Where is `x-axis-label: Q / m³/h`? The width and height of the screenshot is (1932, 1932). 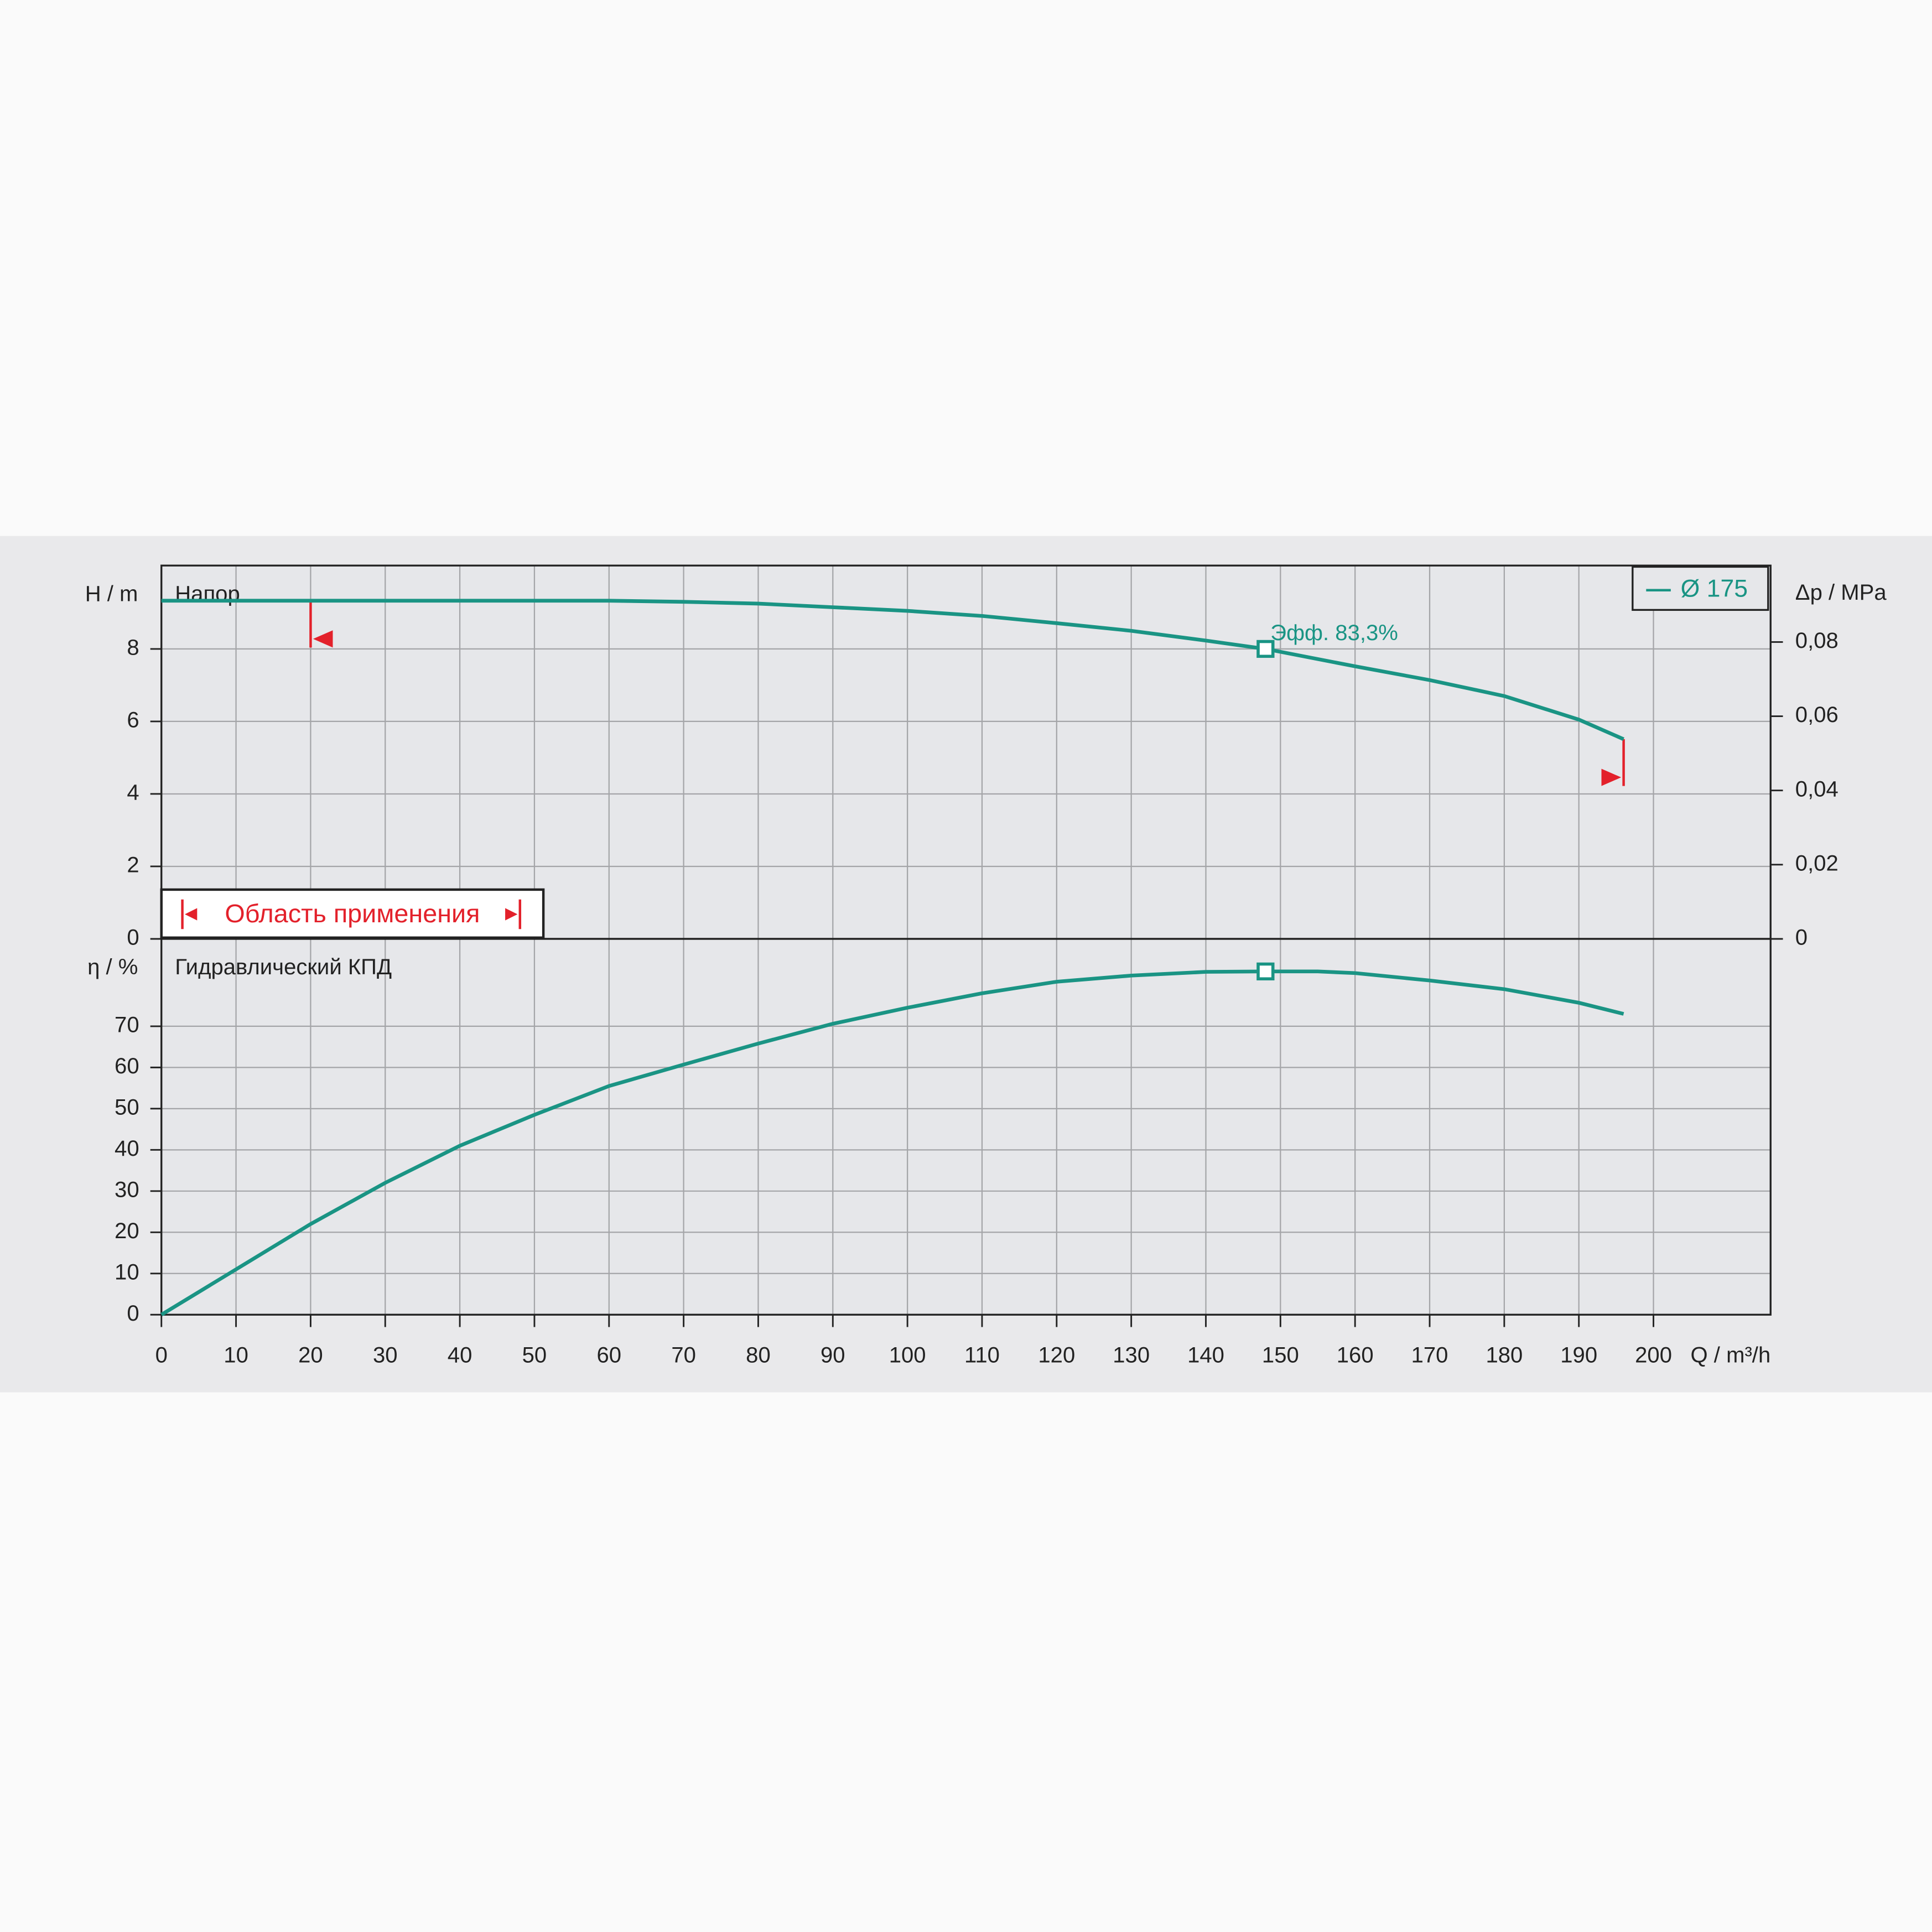 x-axis-label: Q / m³/h is located at coordinates (1731, 1356).